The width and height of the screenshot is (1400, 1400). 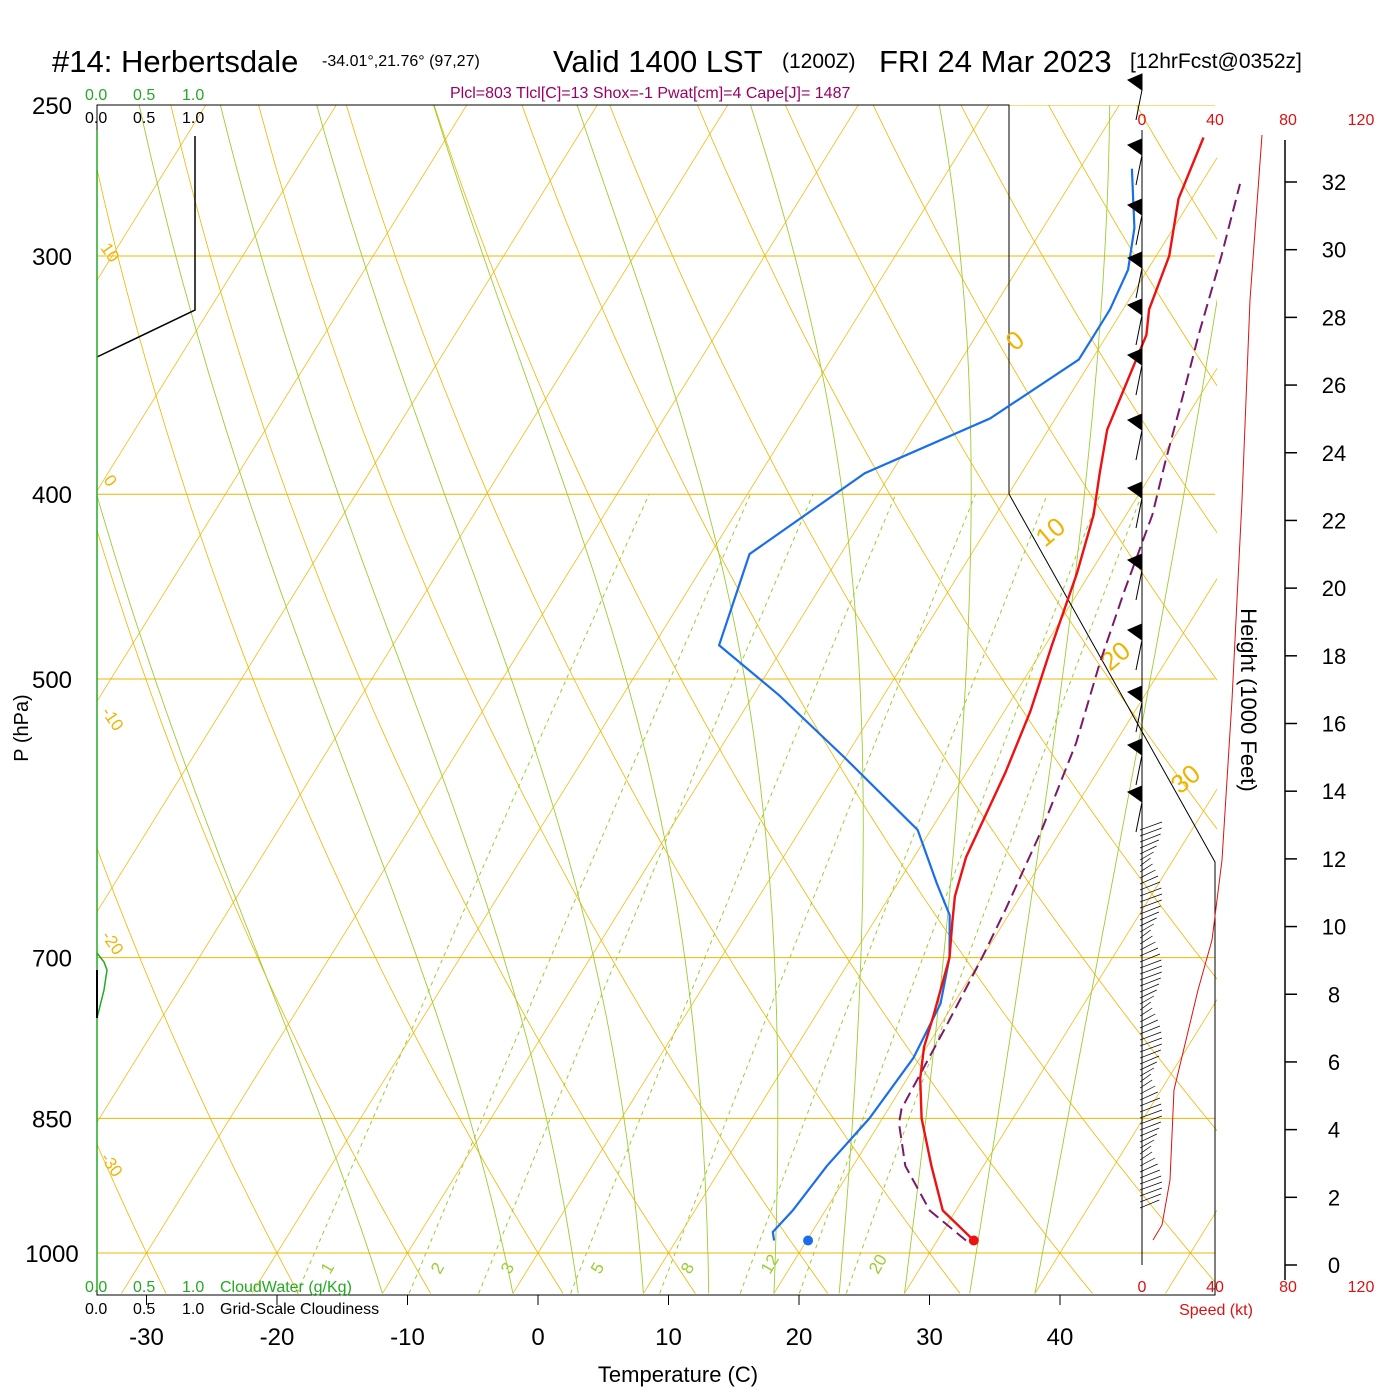 What do you see at coordinates (1334, 1265) in the screenshot?
I see `height-tick-label: 0` at bounding box center [1334, 1265].